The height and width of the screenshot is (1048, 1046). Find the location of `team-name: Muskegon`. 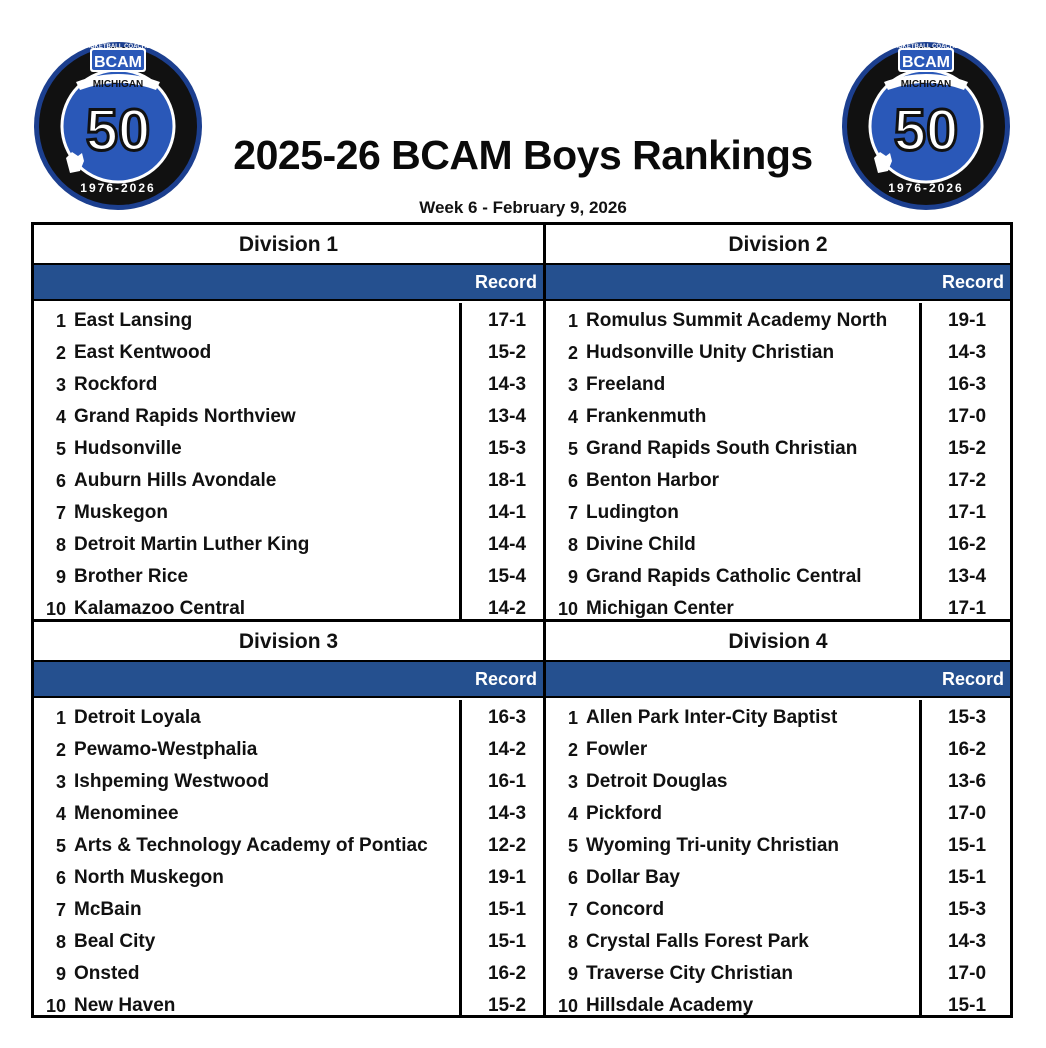

team-name: Muskegon is located at coordinates (121, 512).